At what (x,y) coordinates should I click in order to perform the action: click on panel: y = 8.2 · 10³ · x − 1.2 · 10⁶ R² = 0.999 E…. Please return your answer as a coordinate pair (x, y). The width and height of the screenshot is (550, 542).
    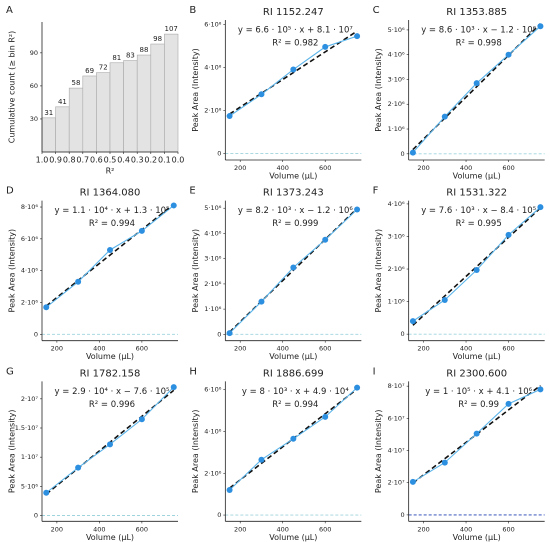
    Looking at the image, I should click on (275, 273).